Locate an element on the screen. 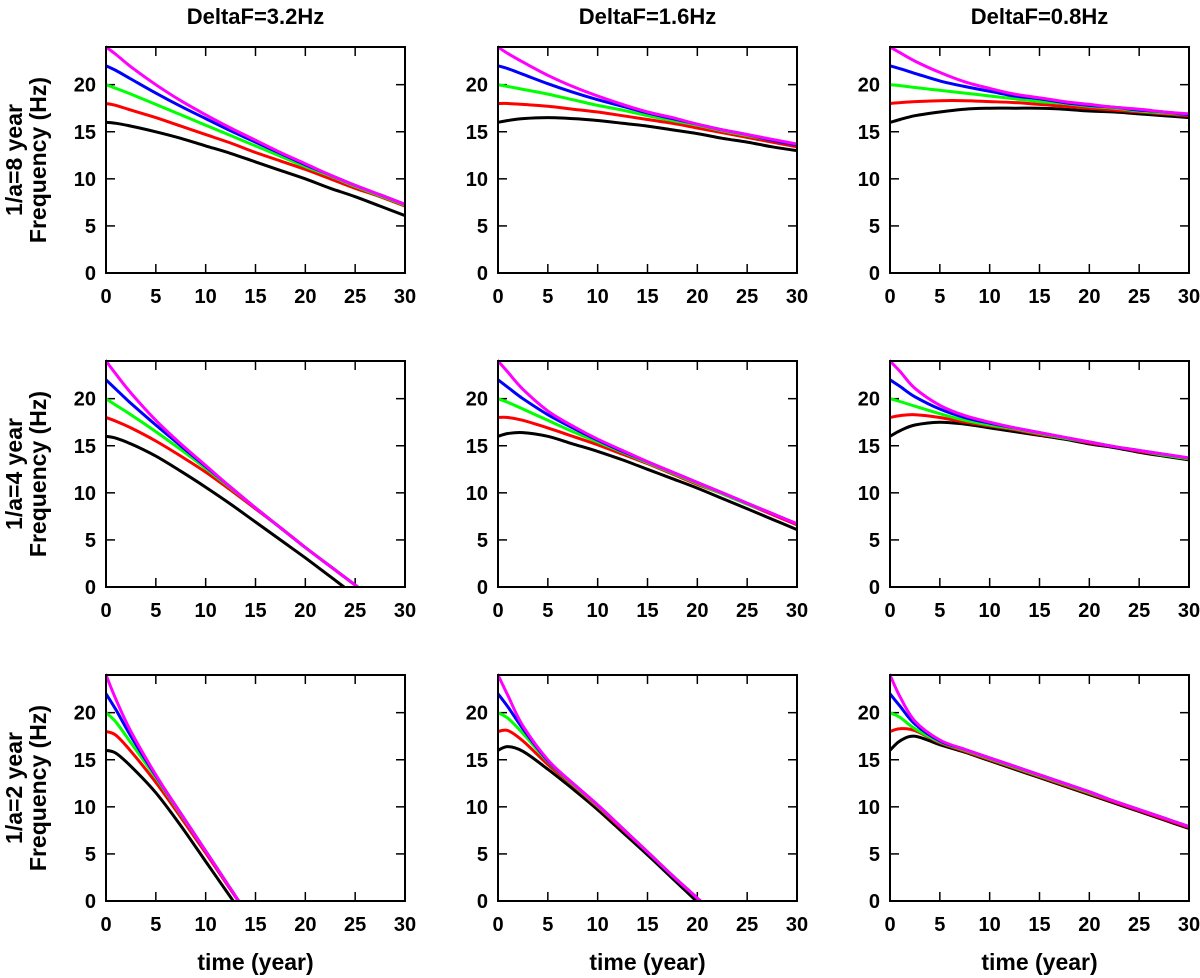 This screenshot has width=1200, height=978. series-line-f20 is located at coordinates (1039, 770).